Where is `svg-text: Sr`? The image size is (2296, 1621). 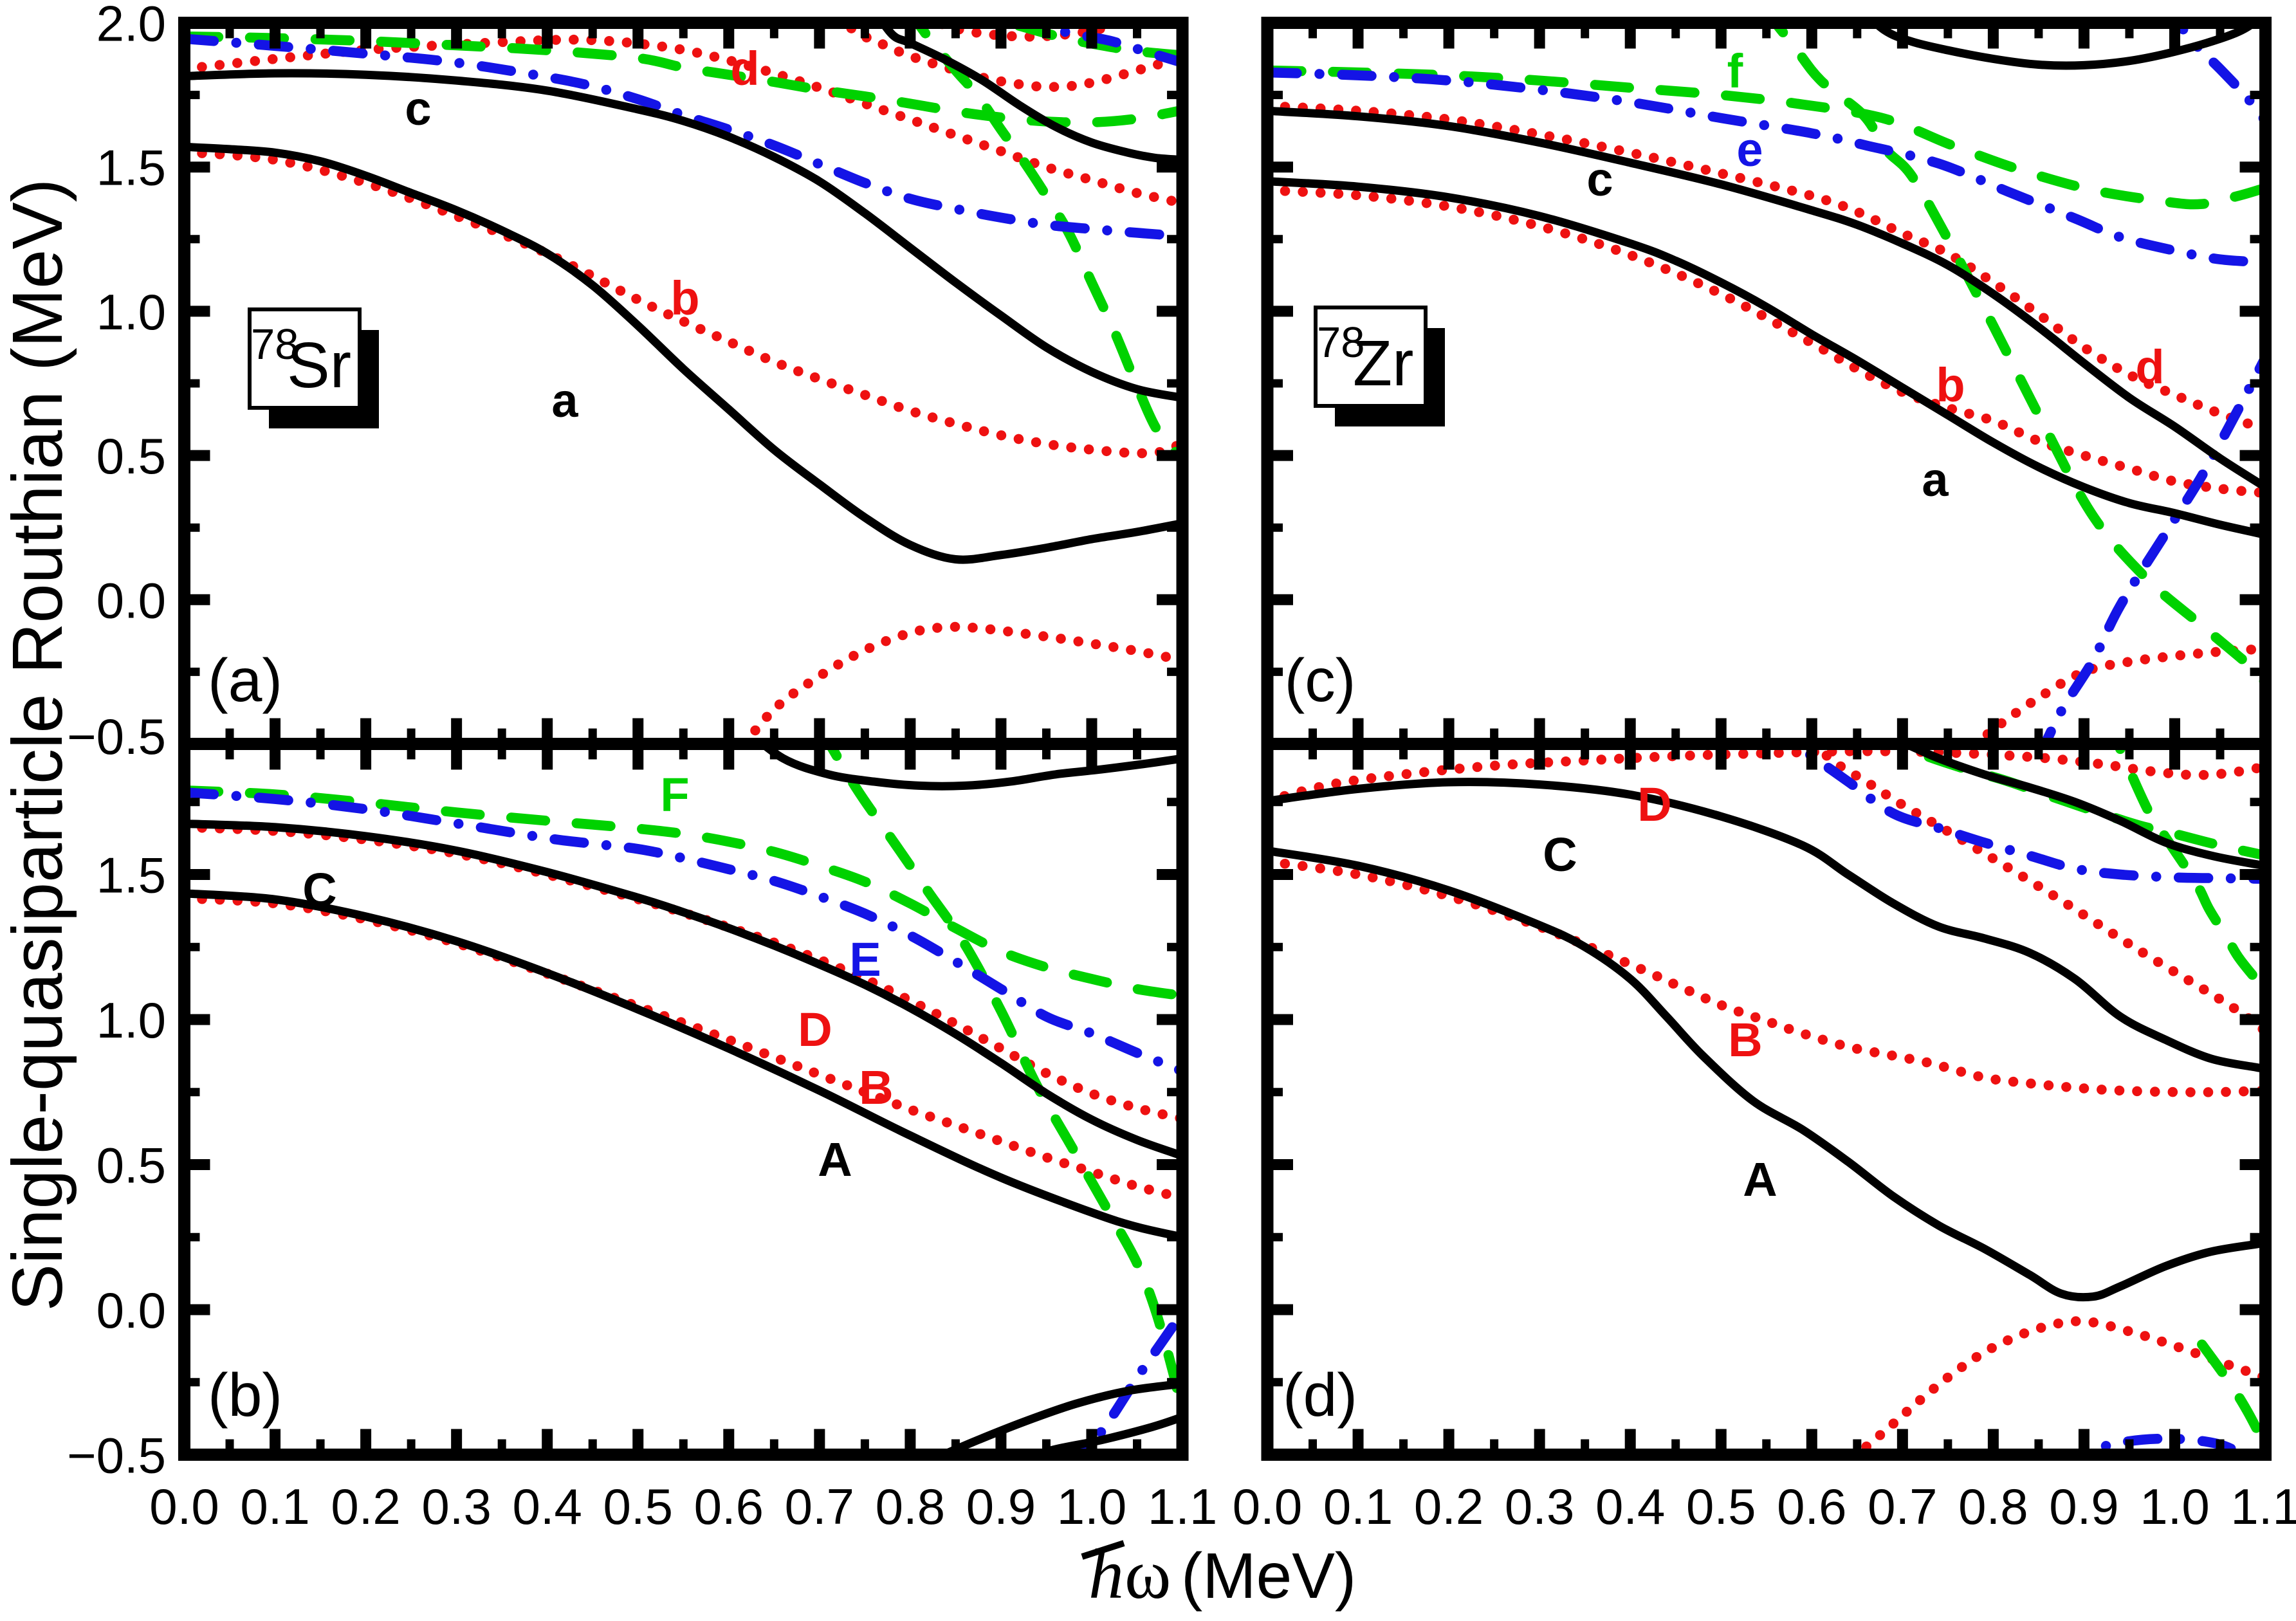 svg-text: Sr is located at coordinates (319, 365).